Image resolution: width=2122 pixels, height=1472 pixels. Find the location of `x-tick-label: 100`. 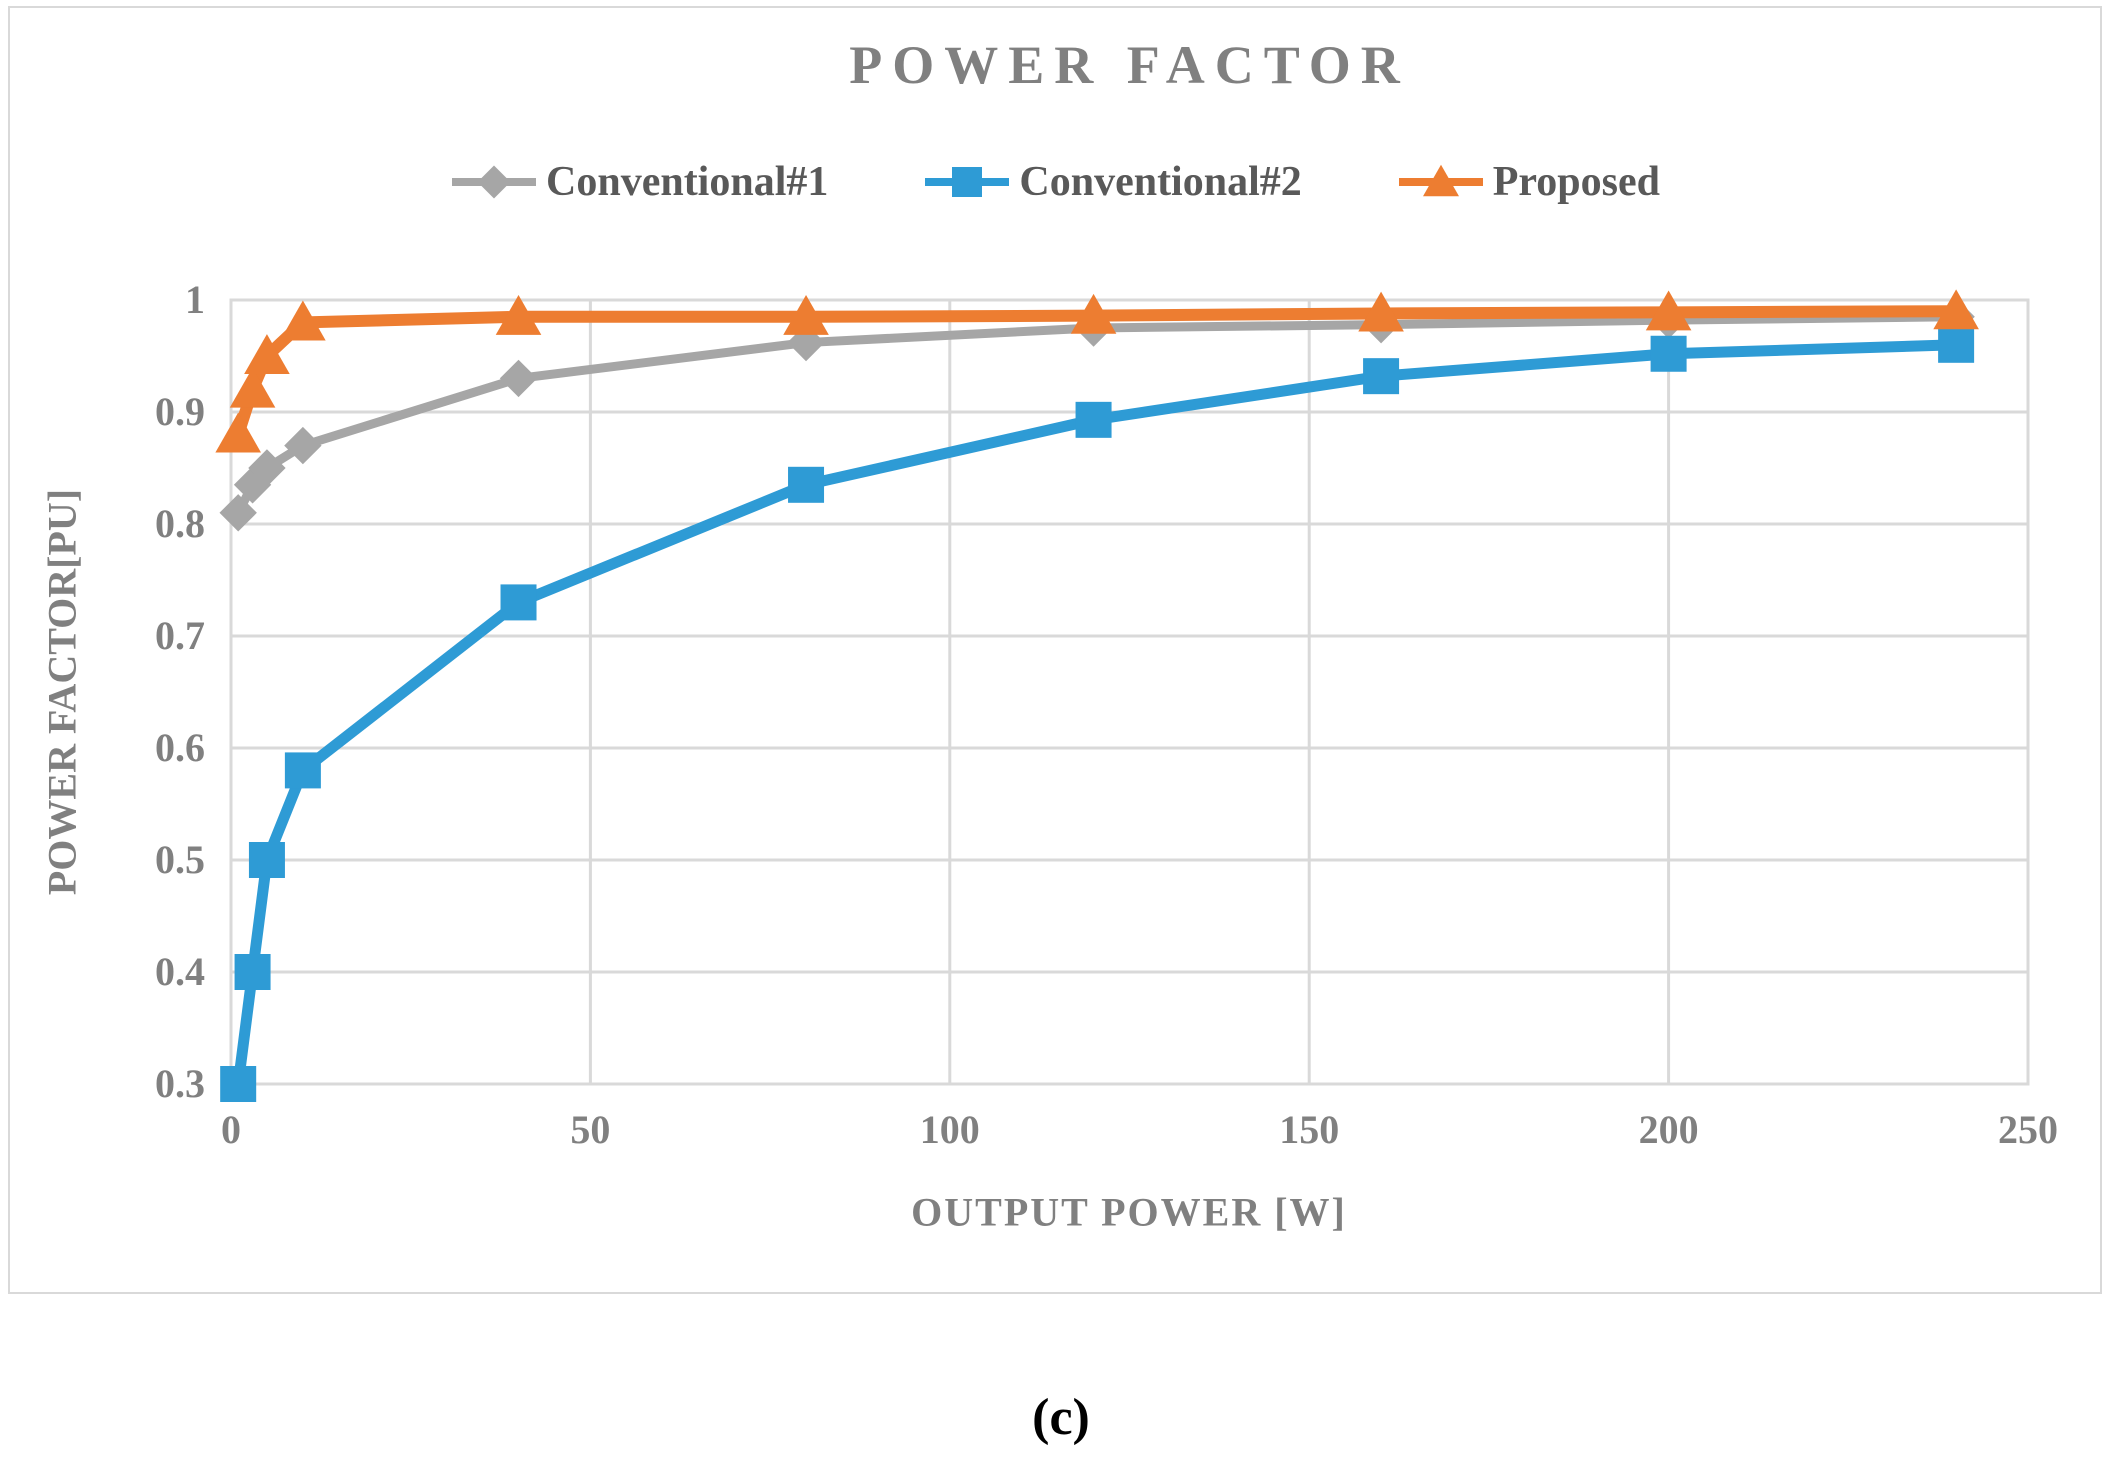

x-tick-label: 100 is located at coordinates (949, 1129).